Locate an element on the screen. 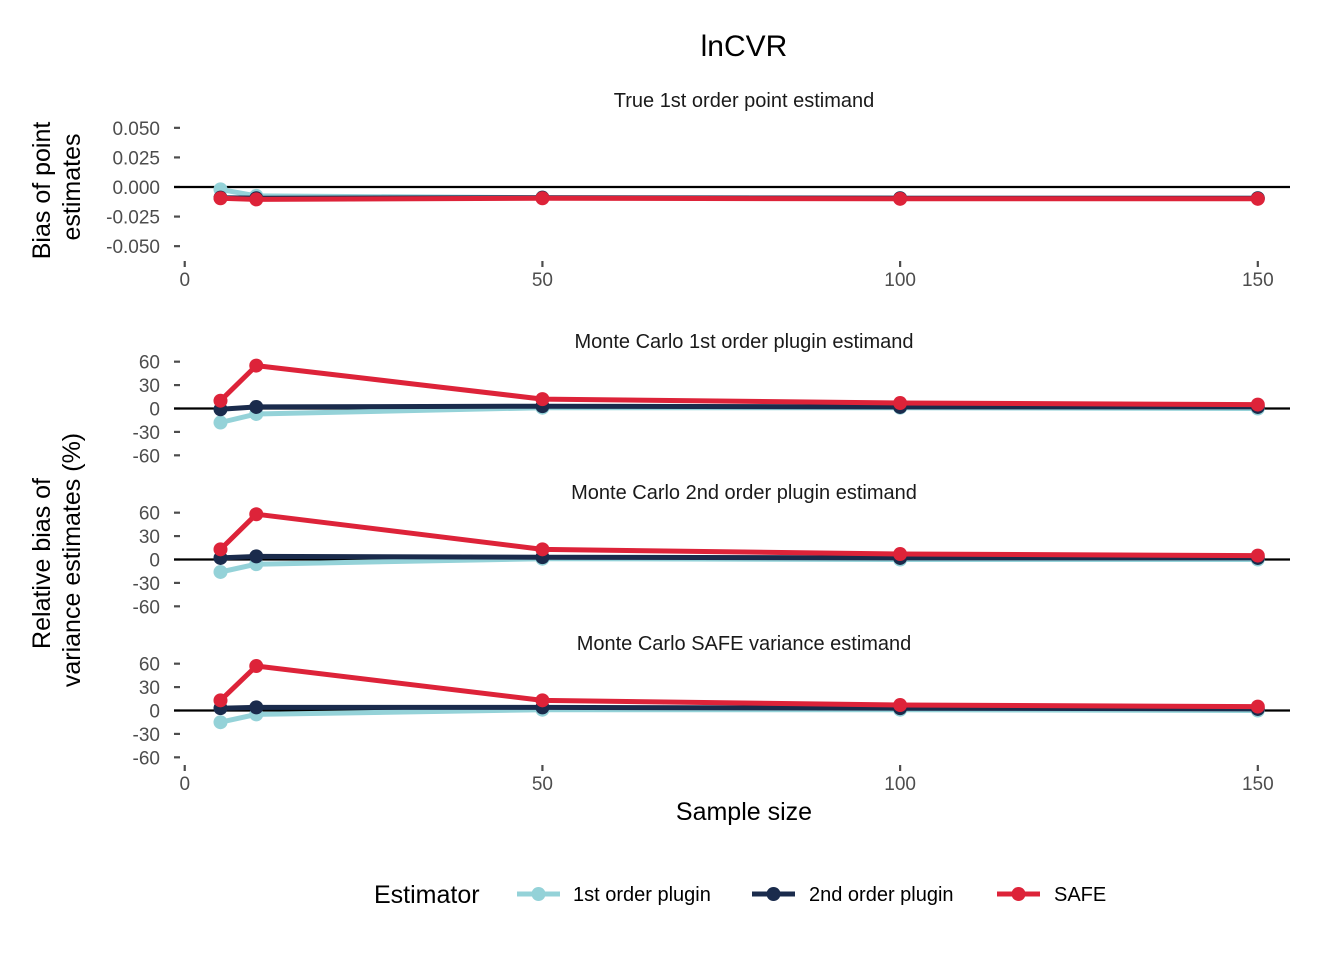 The height and width of the screenshot is (960, 1344). legend-label-safe: SAFE is located at coordinates (1080, 895).